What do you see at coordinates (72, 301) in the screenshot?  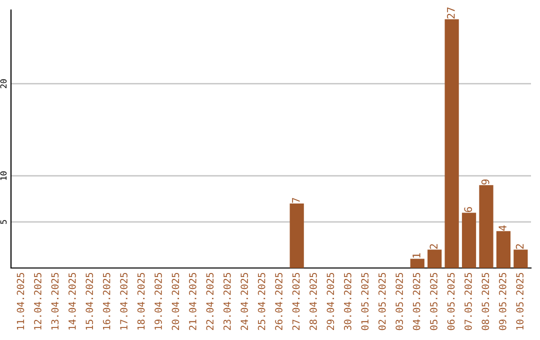 I see `x-tick-label: 14.04.2025` at bounding box center [72, 301].